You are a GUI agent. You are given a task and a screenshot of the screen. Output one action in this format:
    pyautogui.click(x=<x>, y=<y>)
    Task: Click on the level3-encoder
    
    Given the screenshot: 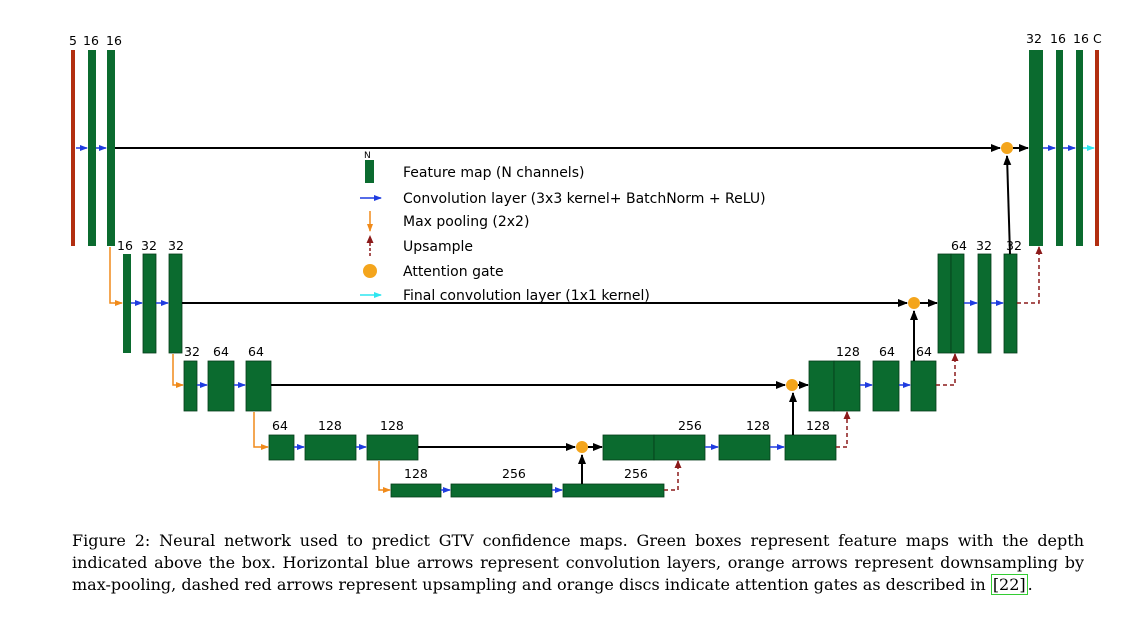 What is the action you would take?
    pyautogui.click(x=227, y=386)
    